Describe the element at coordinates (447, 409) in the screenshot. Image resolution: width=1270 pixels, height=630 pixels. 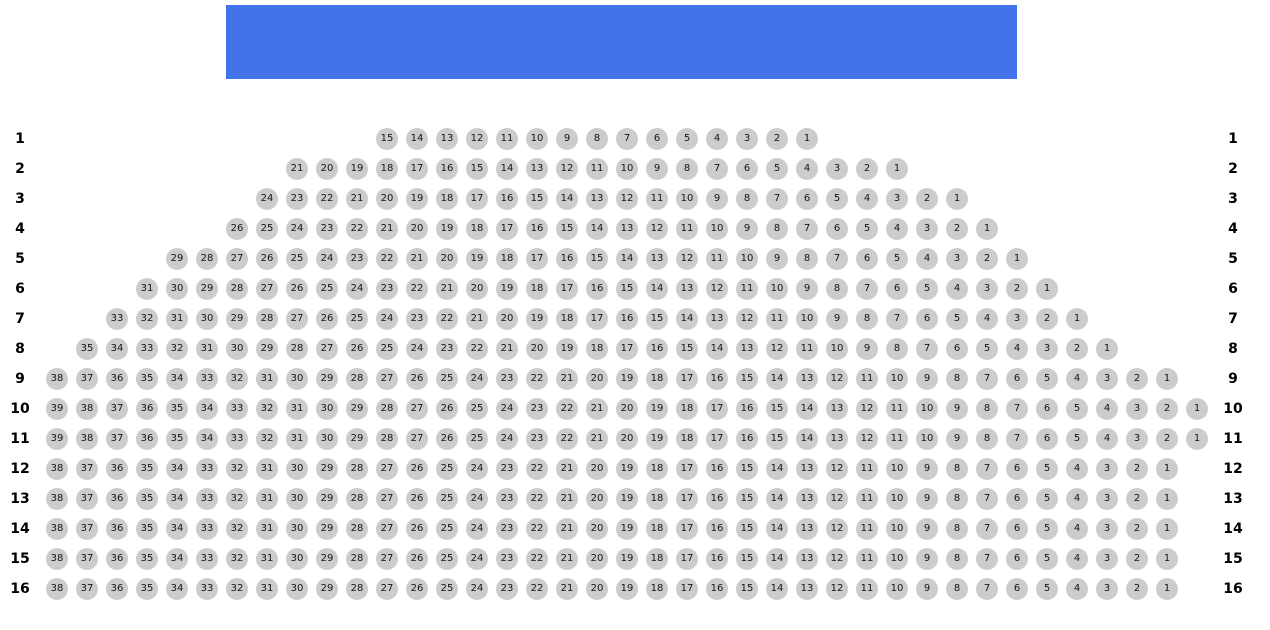
I see `seat: 26` at that location.